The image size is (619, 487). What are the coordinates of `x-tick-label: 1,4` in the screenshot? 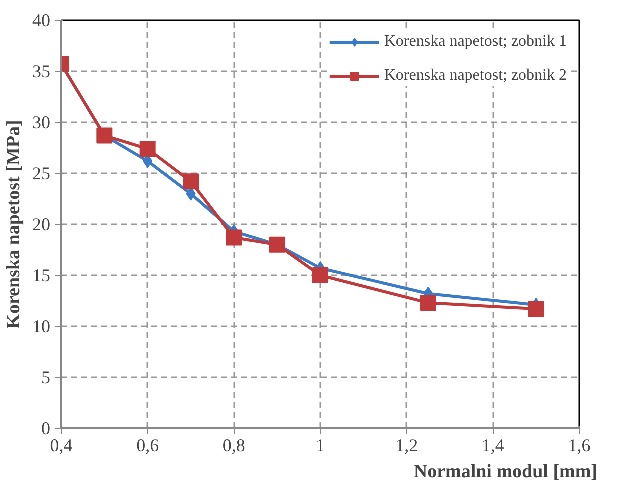 It's located at (493, 446).